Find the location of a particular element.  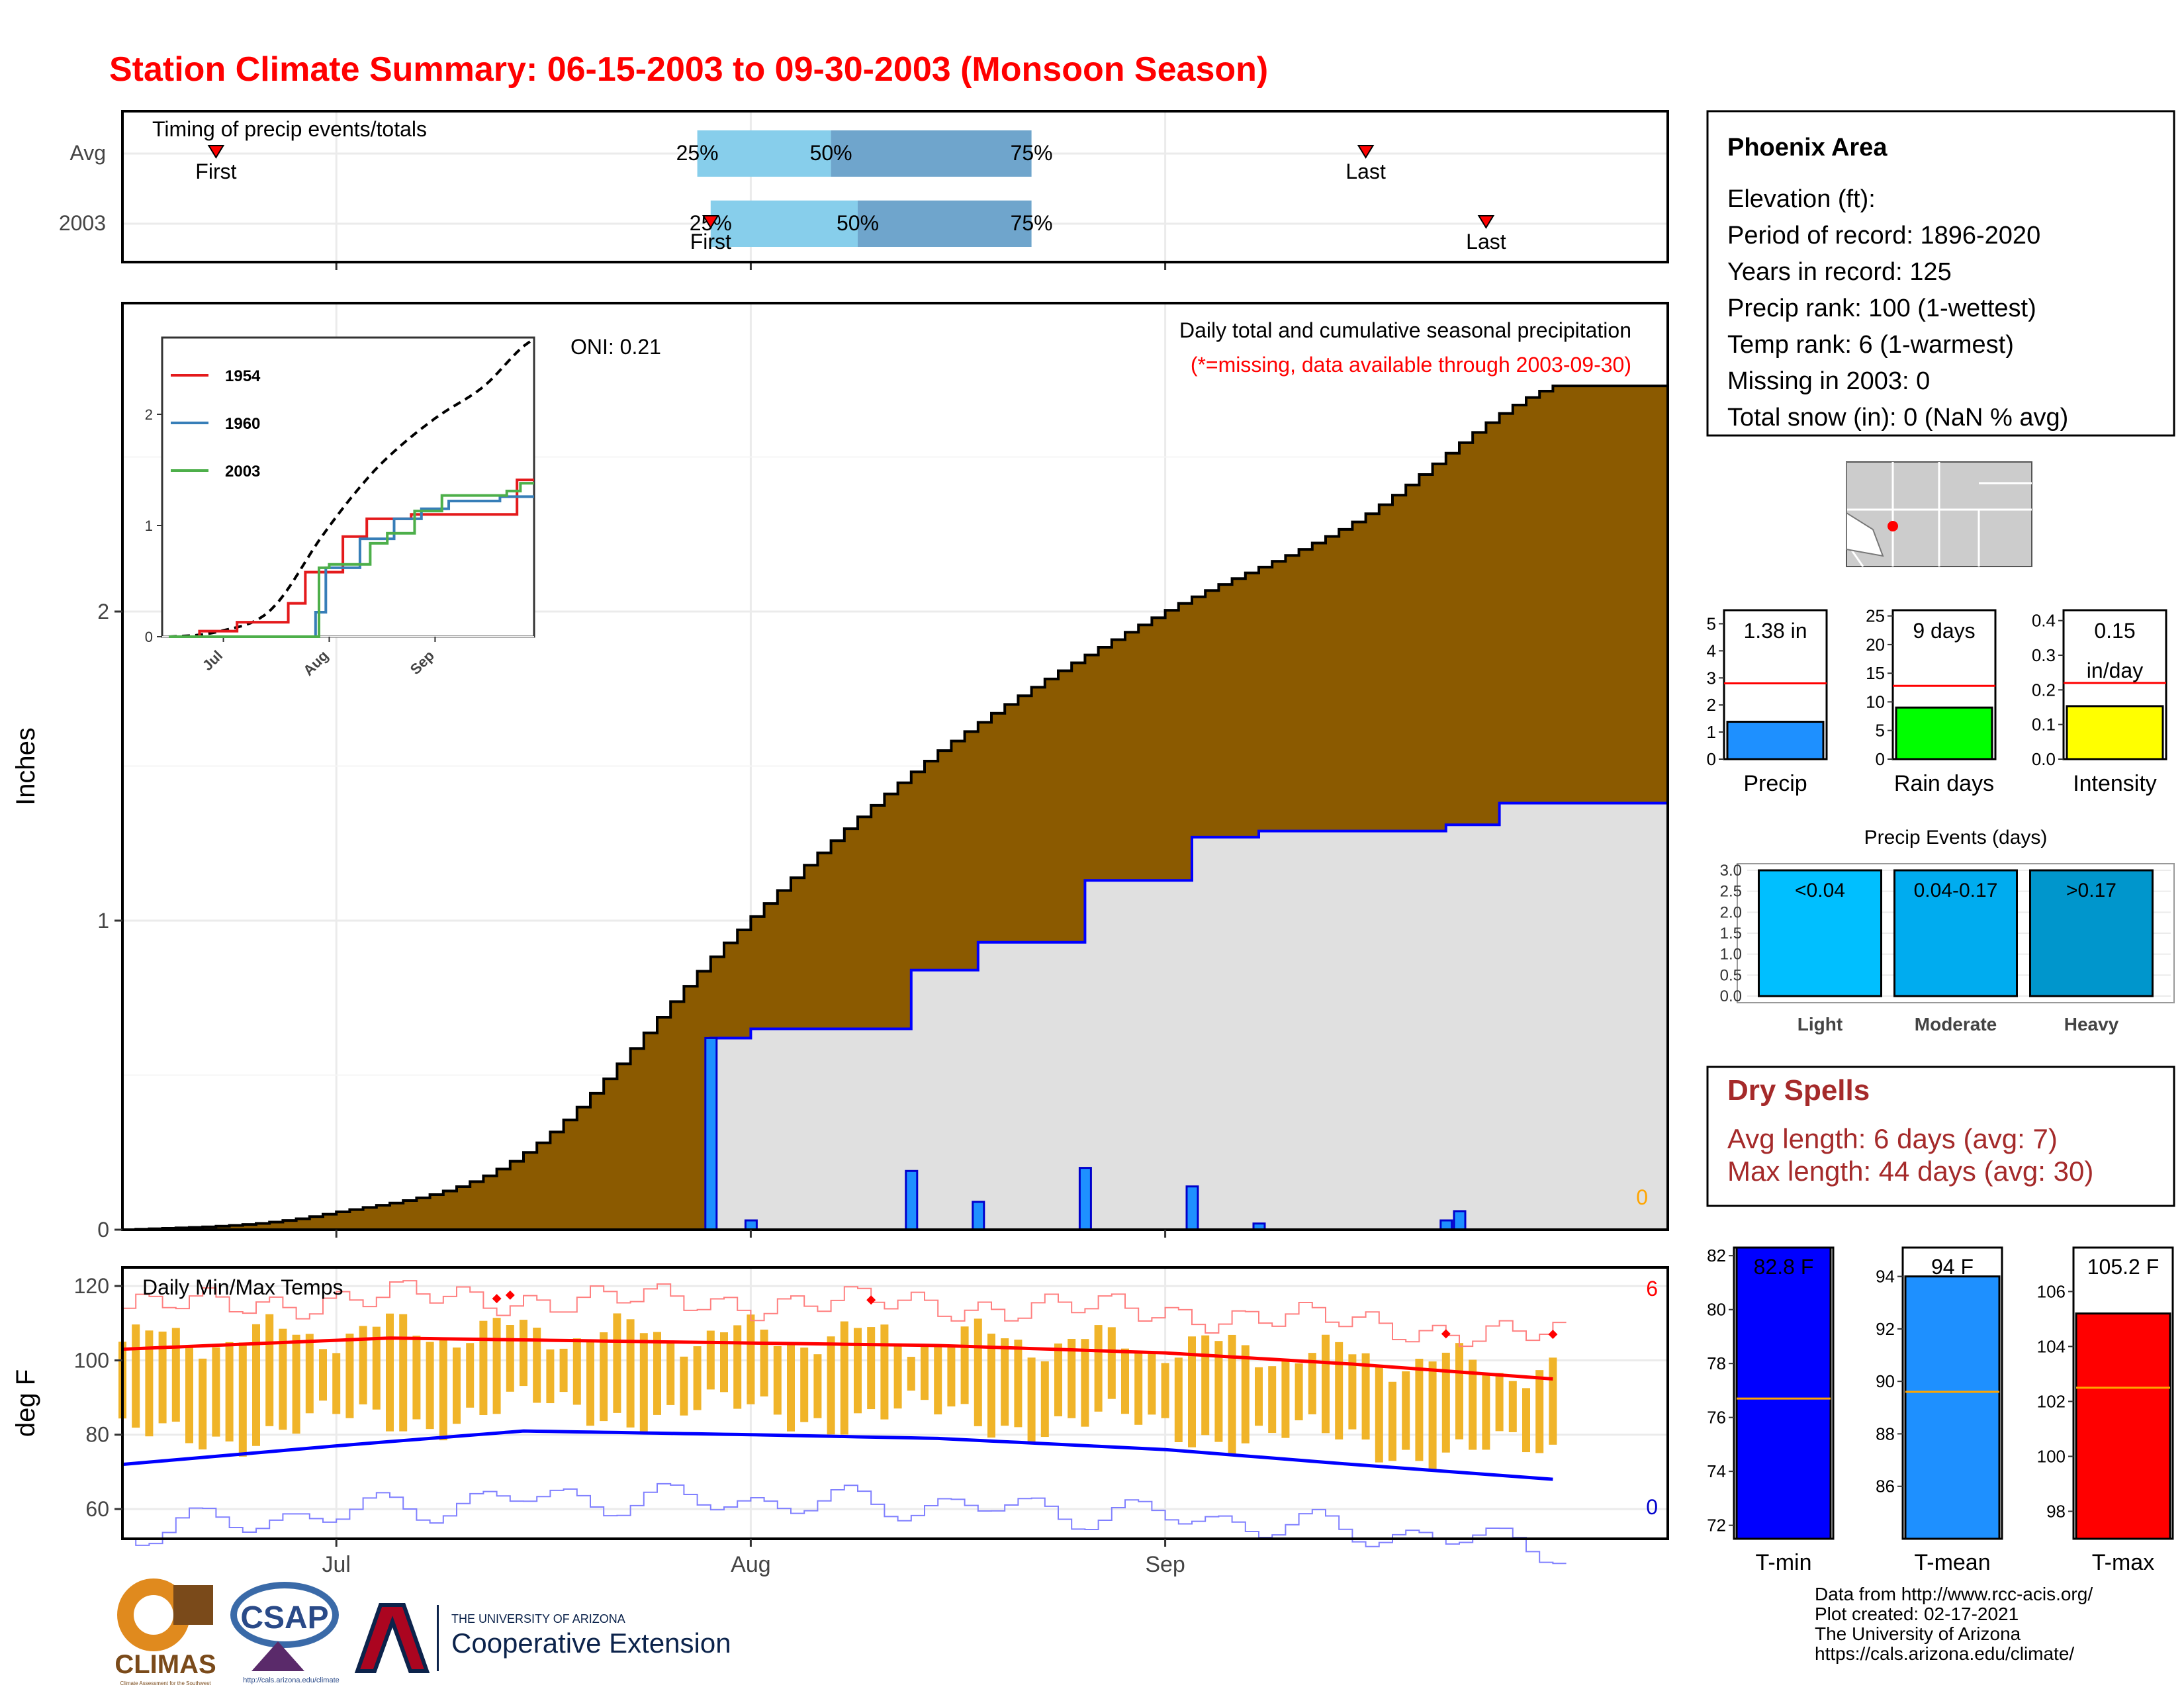

intensity-tick: 0.0 is located at coordinates (2044, 759).